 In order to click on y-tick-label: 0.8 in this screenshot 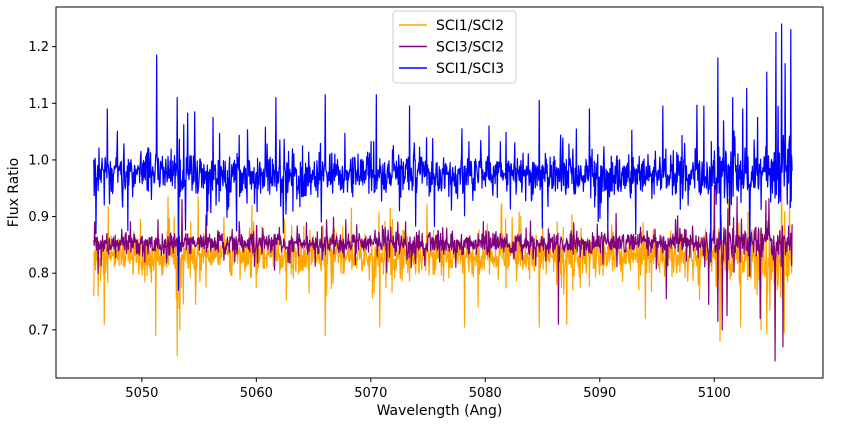, I will do `click(38, 274)`.